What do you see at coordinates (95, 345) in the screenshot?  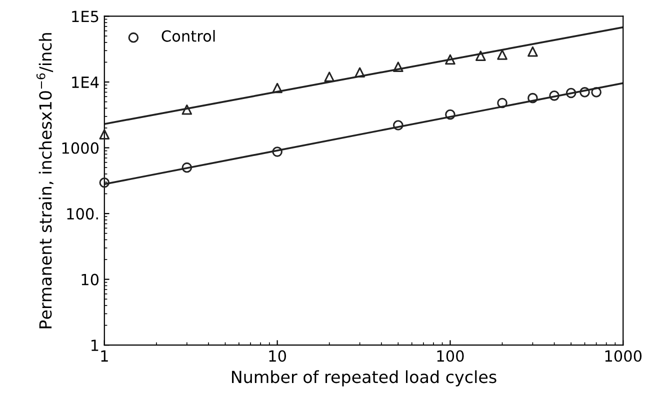 I see `y-tick-label: 1` at bounding box center [95, 345].